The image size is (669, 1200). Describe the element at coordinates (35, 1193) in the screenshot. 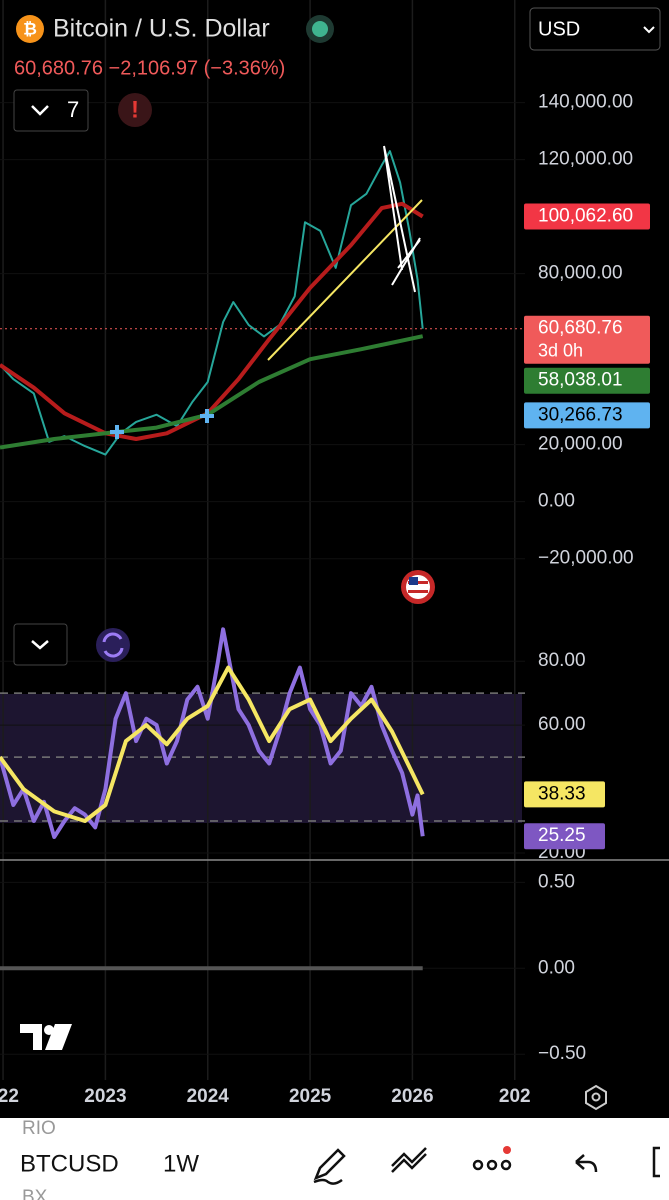

I see `symbol-next: BX` at that location.